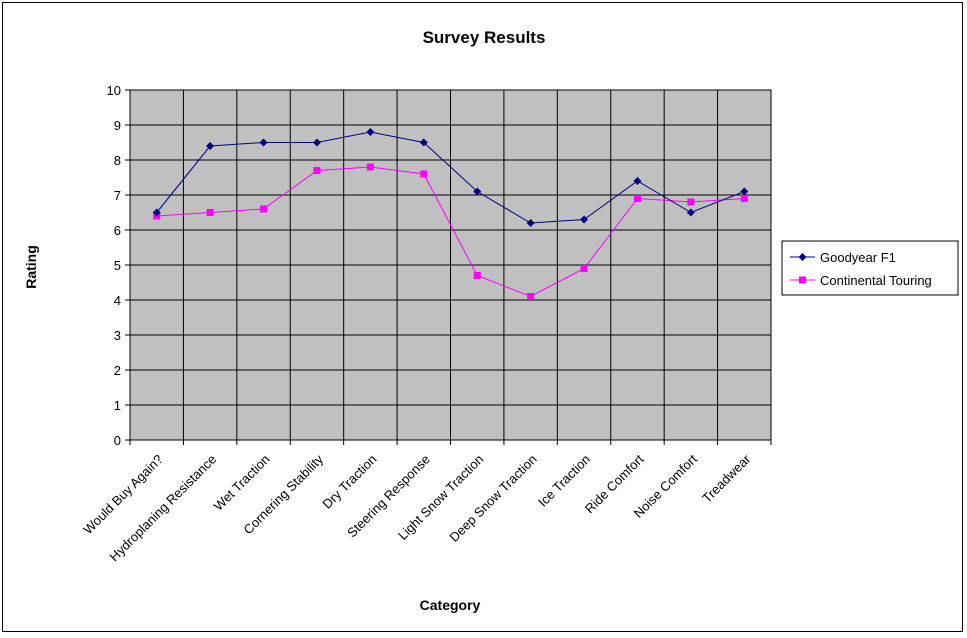  Describe the element at coordinates (117, 195) in the screenshot. I see `y-tick-label: 7` at that location.